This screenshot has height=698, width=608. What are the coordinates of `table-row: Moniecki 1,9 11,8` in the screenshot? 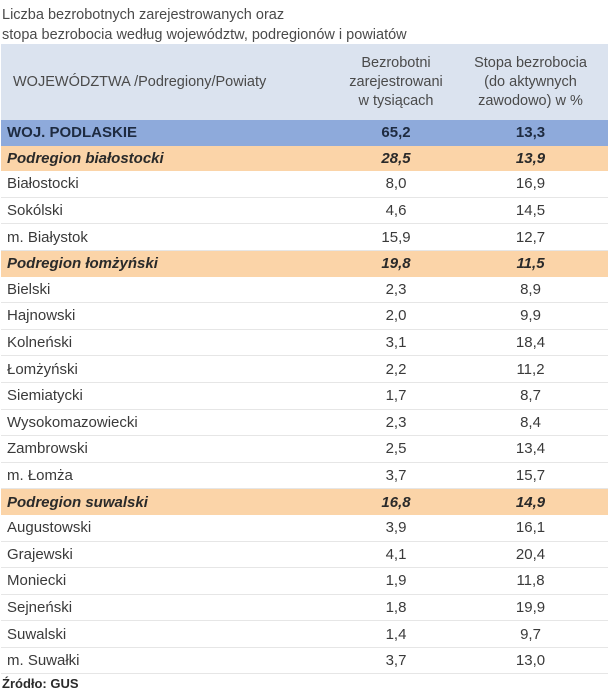 It's located at (304, 581).